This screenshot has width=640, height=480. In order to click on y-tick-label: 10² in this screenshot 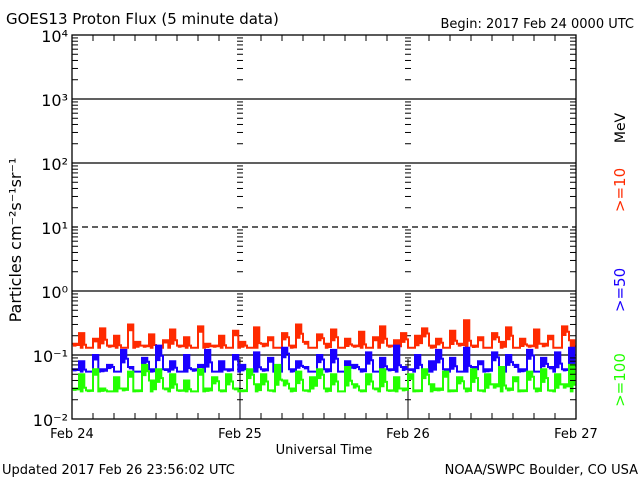, I will do `click(54, 164)`.